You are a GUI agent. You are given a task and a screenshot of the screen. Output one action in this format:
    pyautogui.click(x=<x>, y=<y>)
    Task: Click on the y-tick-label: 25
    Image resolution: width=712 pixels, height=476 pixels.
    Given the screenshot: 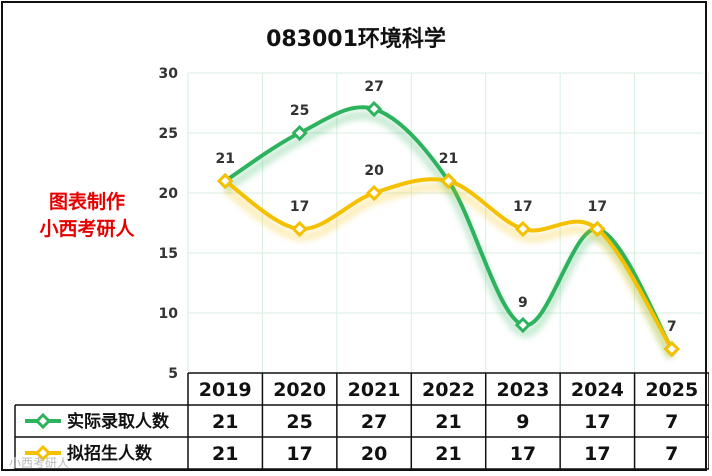 What is the action you would take?
    pyautogui.click(x=168, y=134)
    